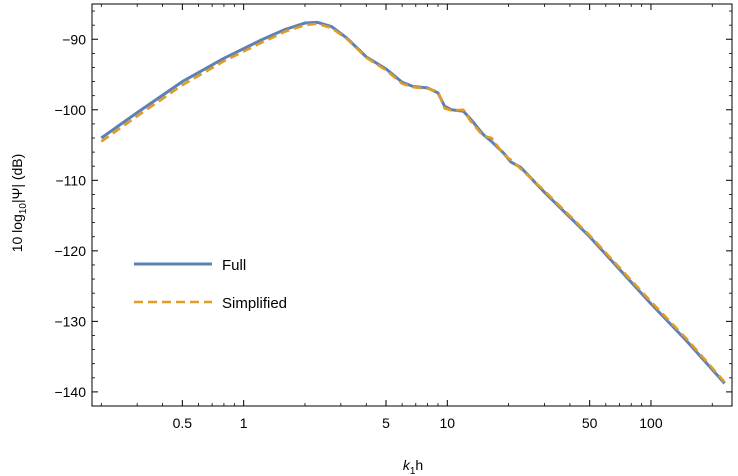  Describe the element at coordinates (70, 251) in the screenshot. I see `y-tick-label: −120` at that location.